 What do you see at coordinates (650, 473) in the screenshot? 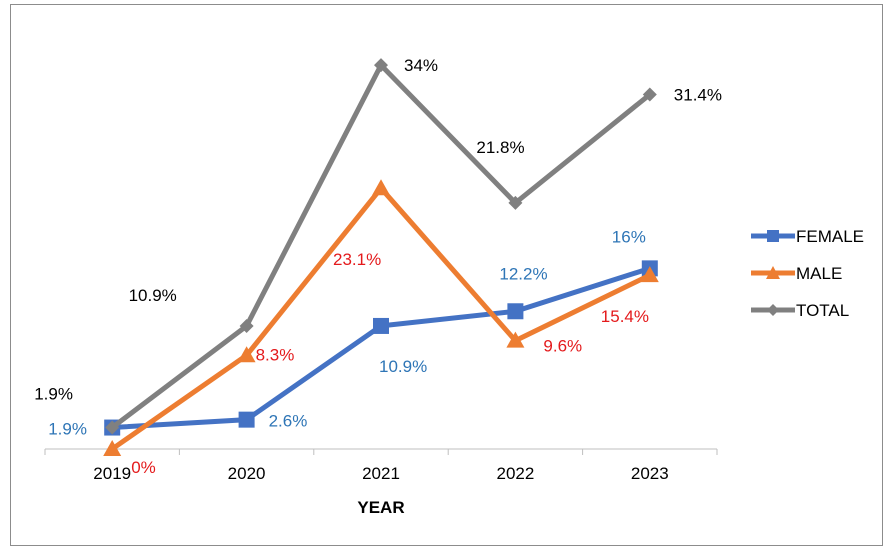
I see `x-tick-label: 2023` at bounding box center [650, 473].